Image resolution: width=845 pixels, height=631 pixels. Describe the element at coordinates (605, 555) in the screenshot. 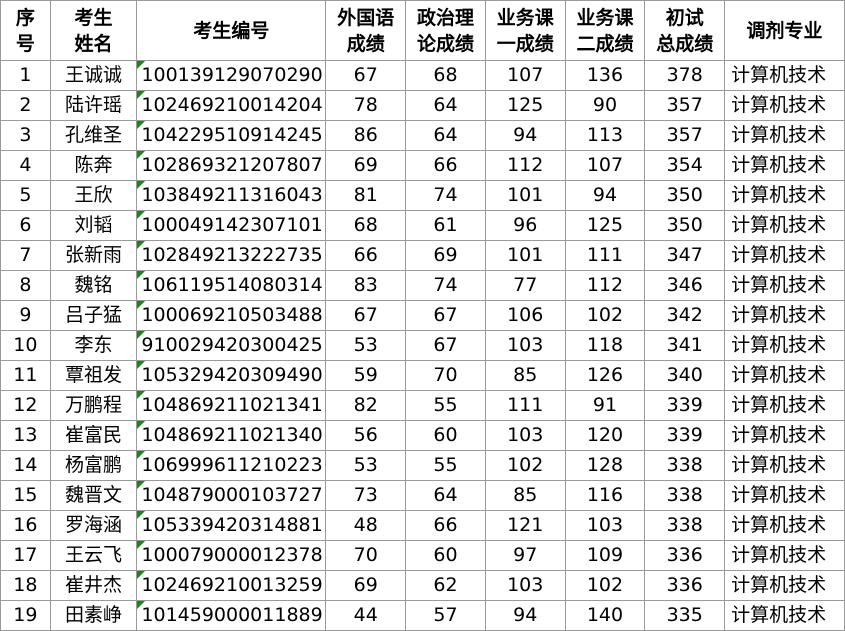

I see `cell-subject-2: 109` at that location.